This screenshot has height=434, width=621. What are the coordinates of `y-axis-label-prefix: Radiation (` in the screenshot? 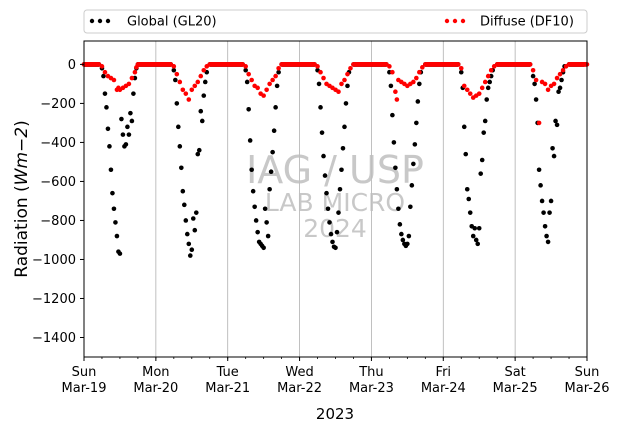 It's located at (22, 231).